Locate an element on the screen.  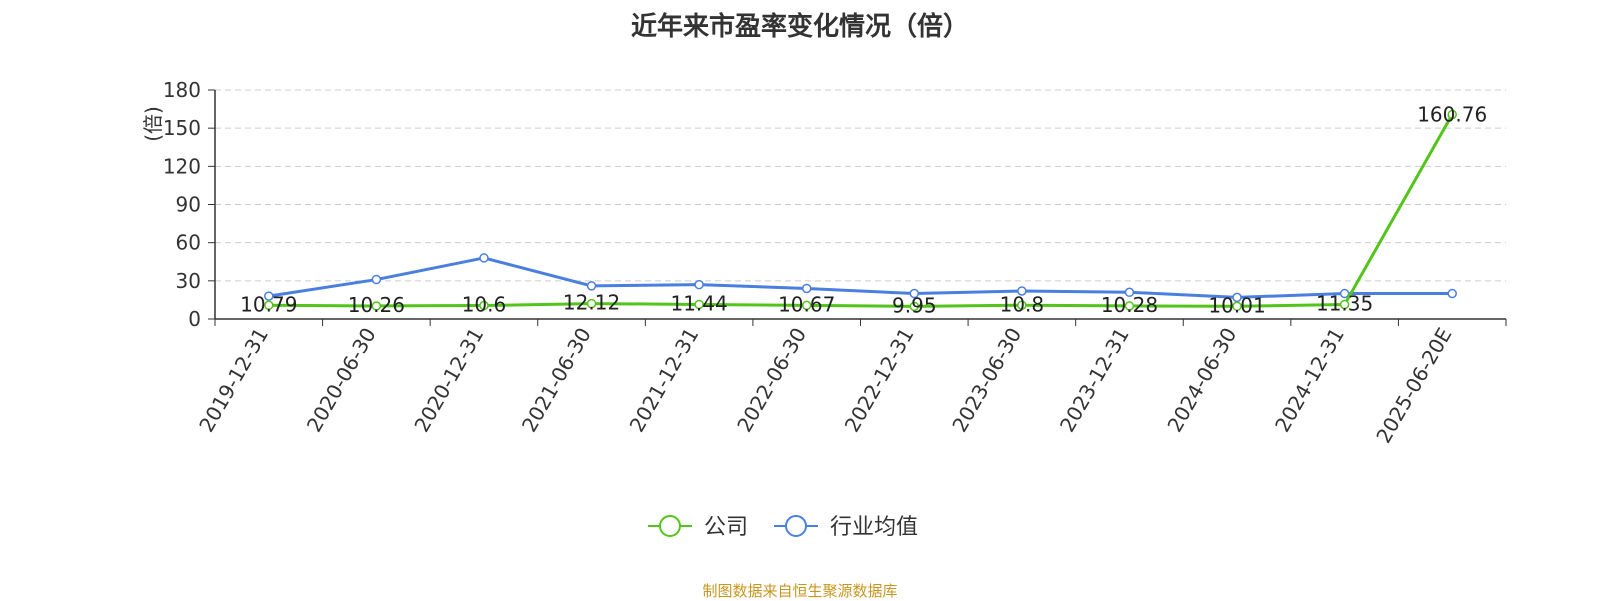
x-tick-label: 2023-06-30 is located at coordinates (986, 380).